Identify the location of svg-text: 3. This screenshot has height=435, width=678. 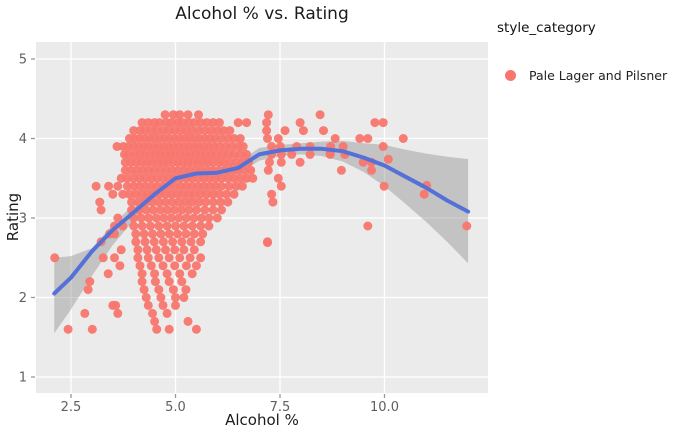
(23, 219).